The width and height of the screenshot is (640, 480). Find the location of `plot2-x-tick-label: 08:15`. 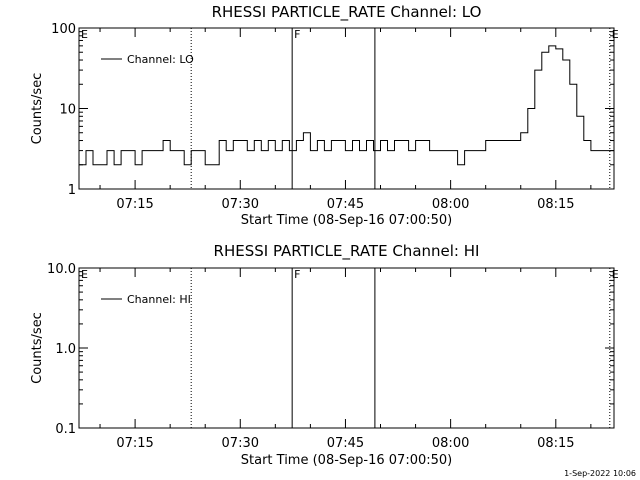

plot2-x-tick-label: 08:15 is located at coordinates (555, 443).